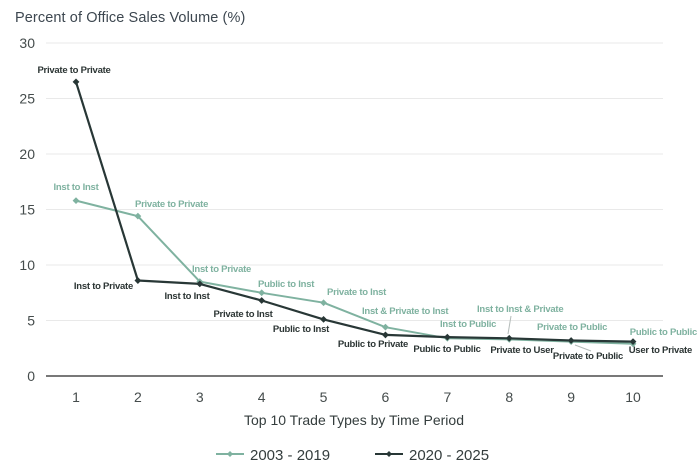 Image resolution: width=700 pixels, height=472 pixels. I want to click on legend-label: 2020 - 2025, so click(449, 455).